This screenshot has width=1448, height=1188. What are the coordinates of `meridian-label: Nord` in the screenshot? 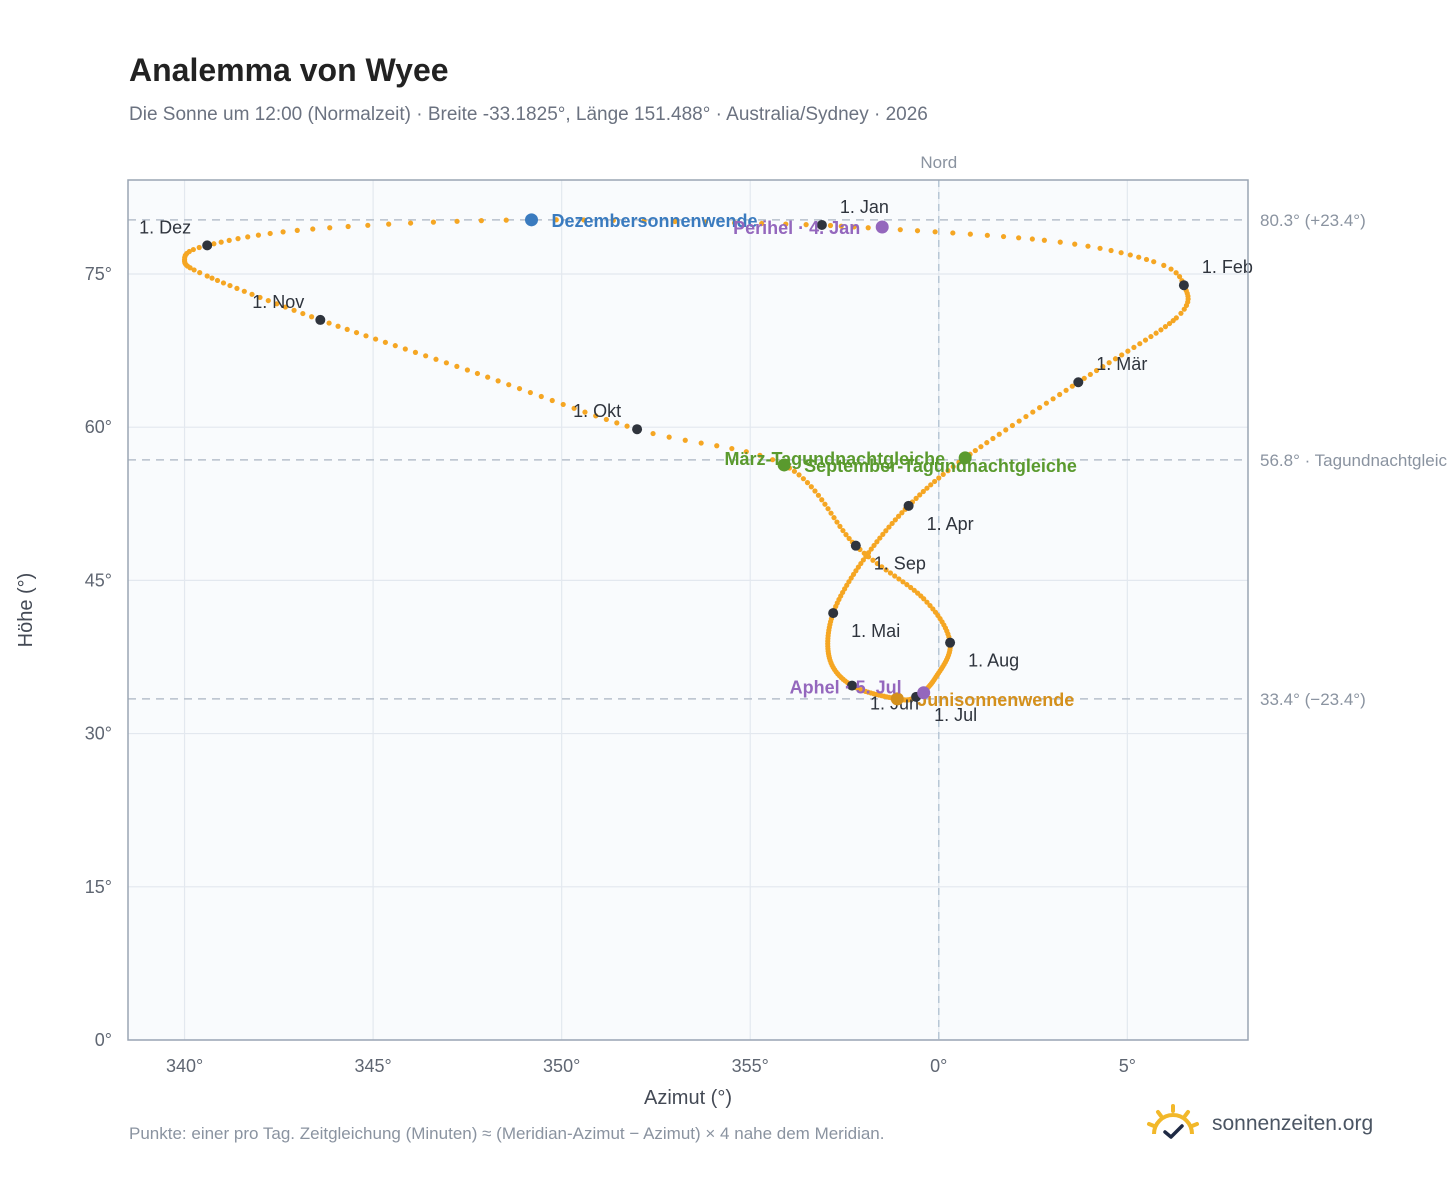 It's located at (938, 162).